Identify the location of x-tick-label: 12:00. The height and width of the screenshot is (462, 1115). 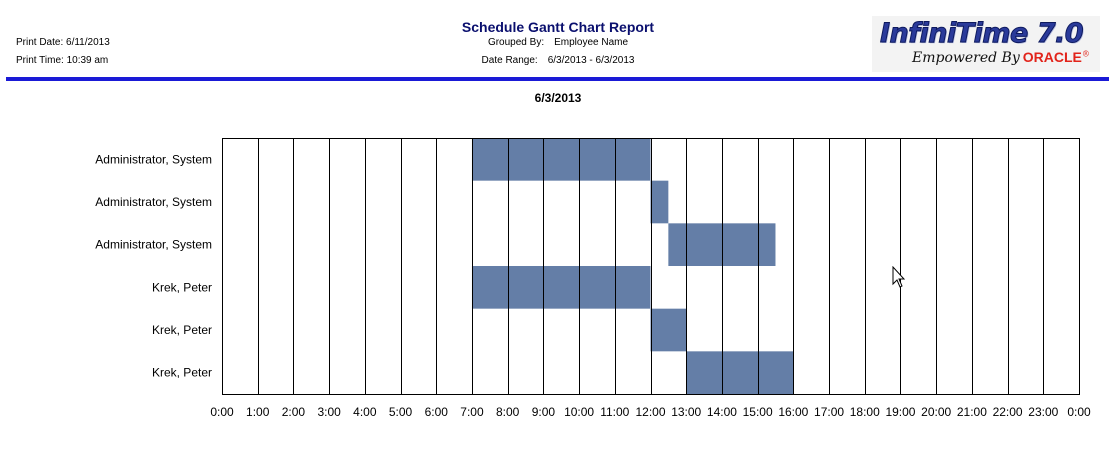
(650, 412).